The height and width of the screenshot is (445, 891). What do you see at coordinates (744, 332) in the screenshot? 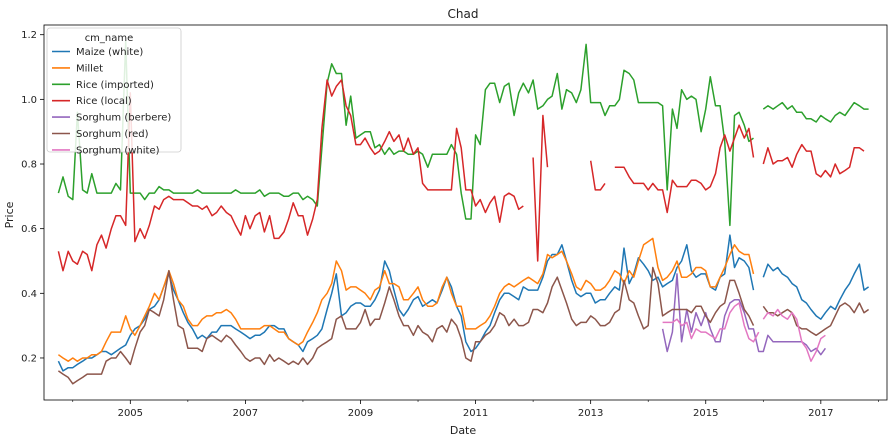
I see `series-line-sorghum-white` at bounding box center [744, 332].